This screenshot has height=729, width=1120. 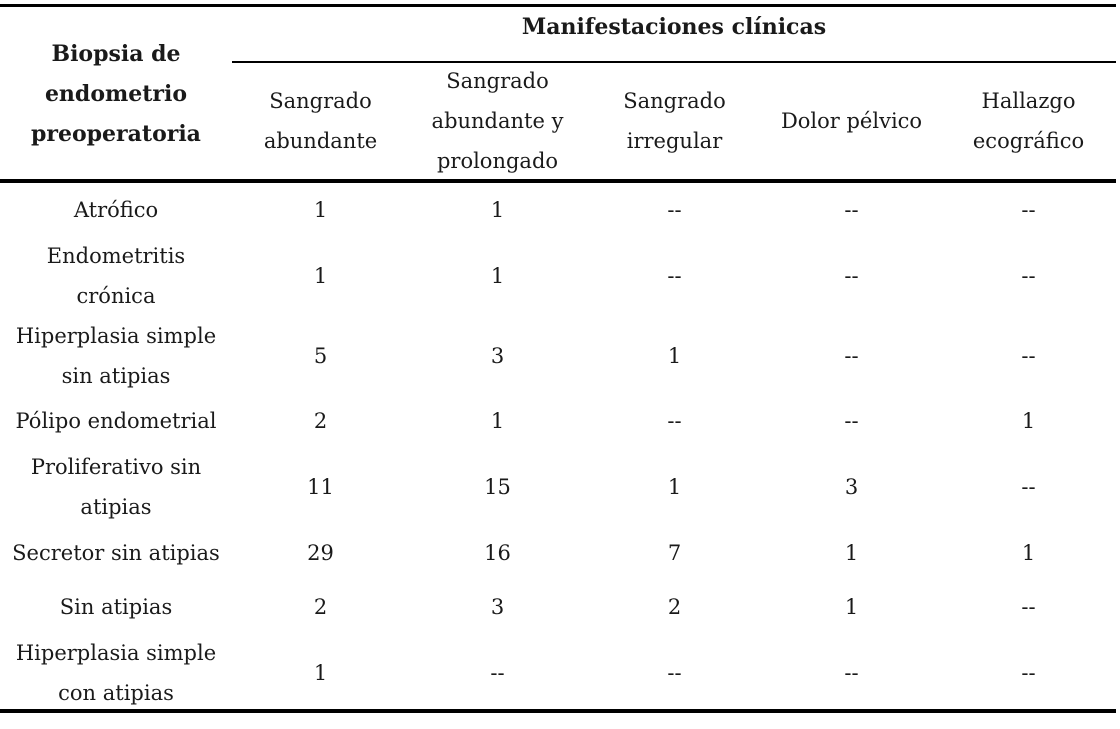 What do you see at coordinates (116, 487) in the screenshot?
I see `row-label: Proliferativo sin atipias` at bounding box center [116, 487].